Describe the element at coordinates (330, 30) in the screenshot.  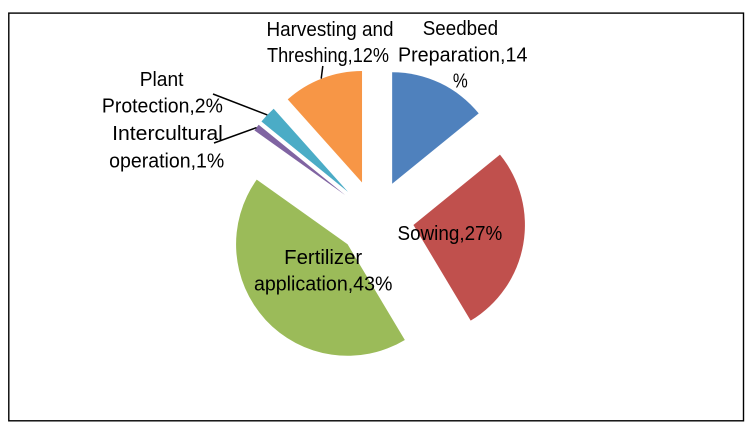
I see `svg-text: Harvesting and` at that location.